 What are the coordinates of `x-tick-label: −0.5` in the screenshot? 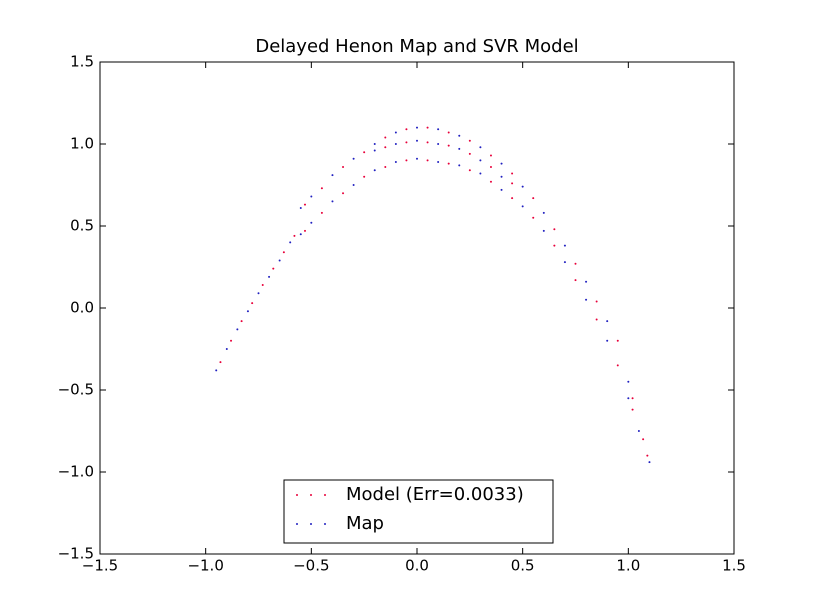 It's located at (311, 566).